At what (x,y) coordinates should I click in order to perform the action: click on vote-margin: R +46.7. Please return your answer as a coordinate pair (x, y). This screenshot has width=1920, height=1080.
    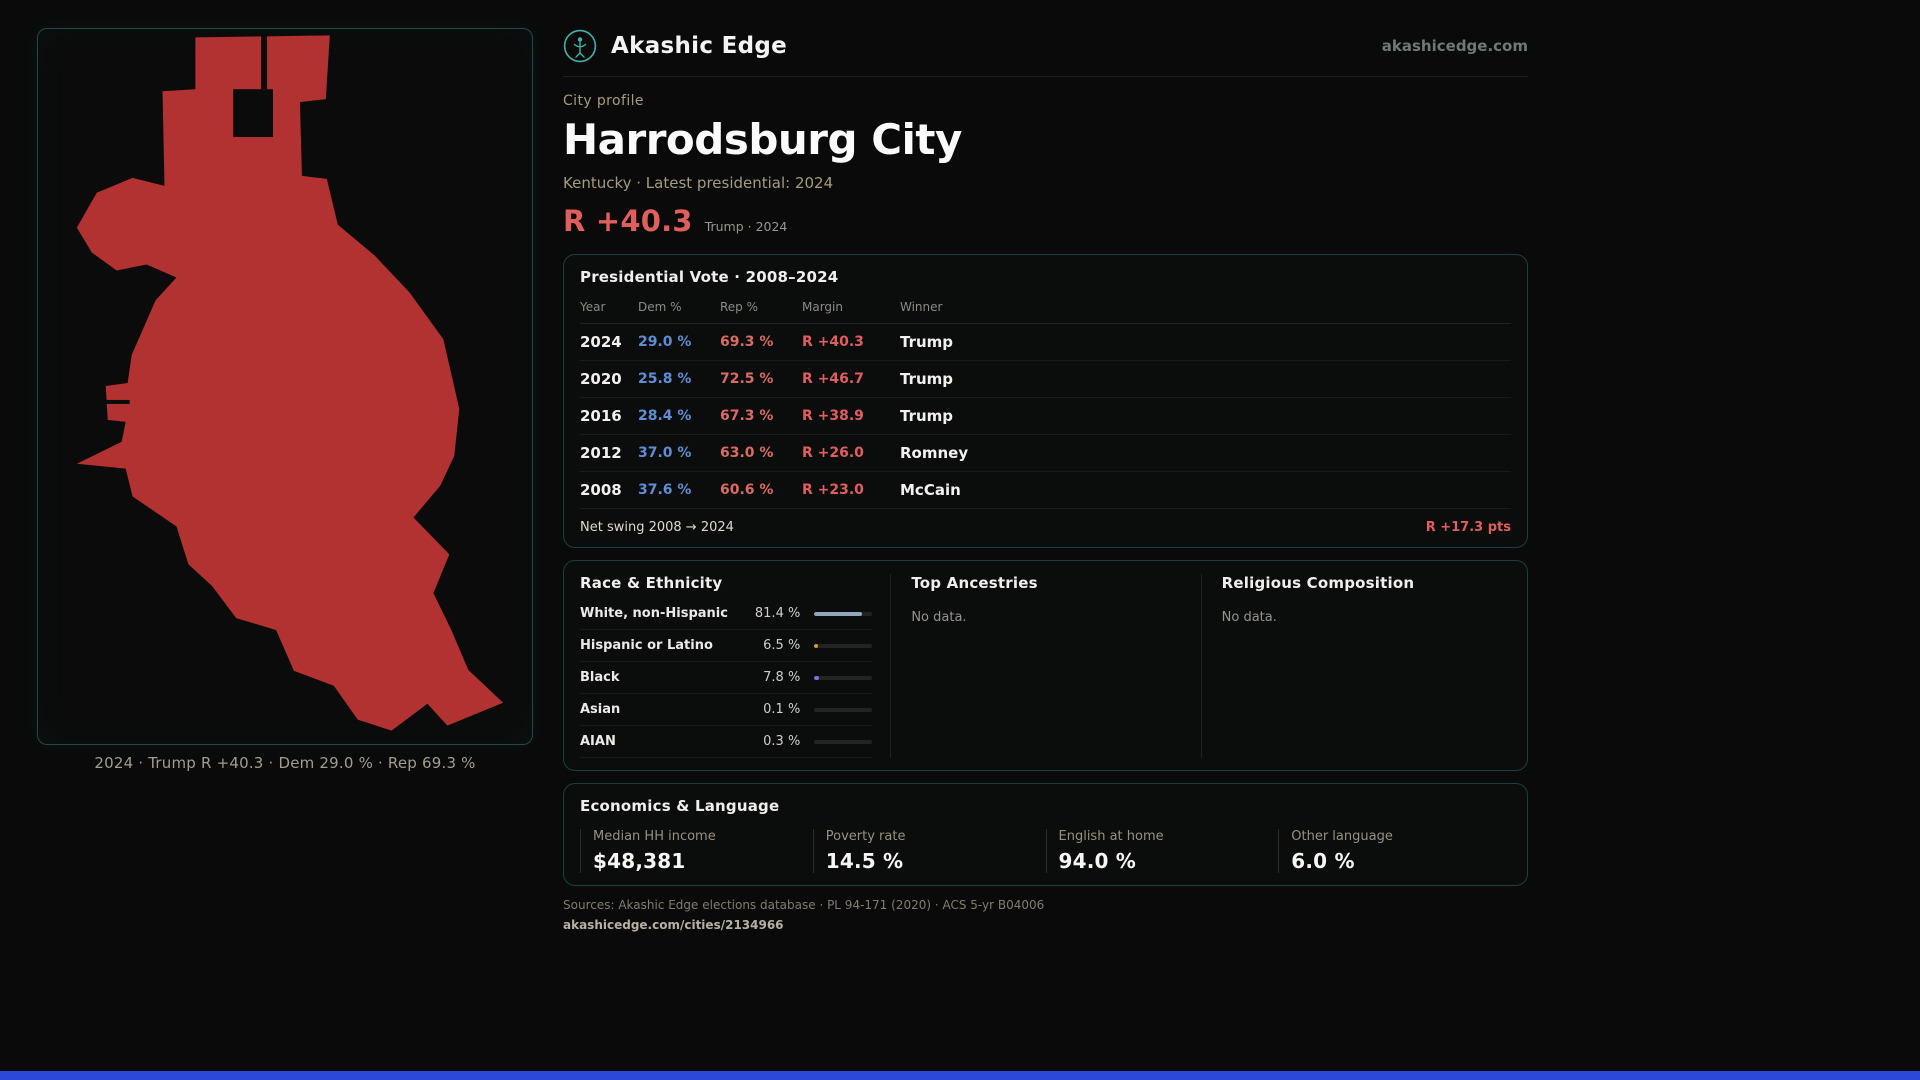
    Looking at the image, I should click on (833, 379).